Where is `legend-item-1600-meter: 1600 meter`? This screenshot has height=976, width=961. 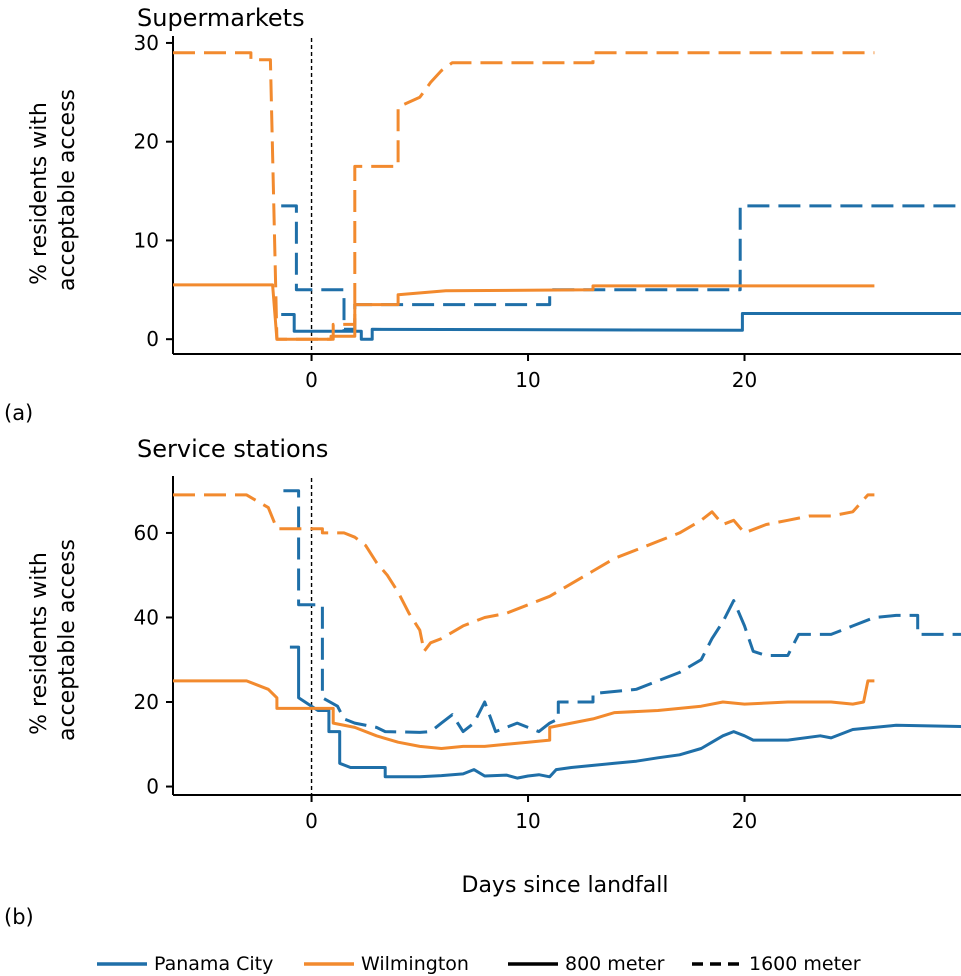
legend-item-1600-meter: 1600 meter is located at coordinates (776, 964).